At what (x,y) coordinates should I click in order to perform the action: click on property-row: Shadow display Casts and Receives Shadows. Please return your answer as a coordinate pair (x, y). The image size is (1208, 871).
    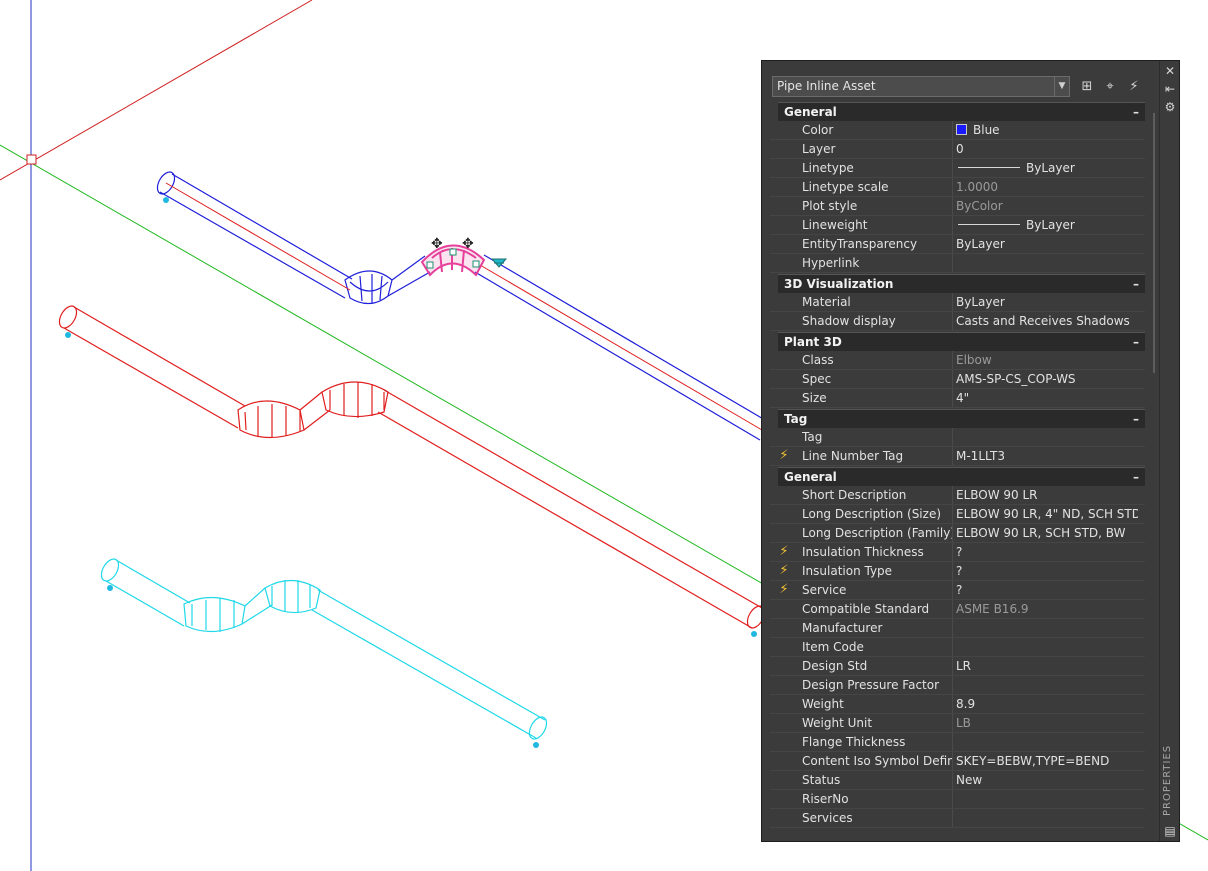
    Looking at the image, I should click on (957, 321).